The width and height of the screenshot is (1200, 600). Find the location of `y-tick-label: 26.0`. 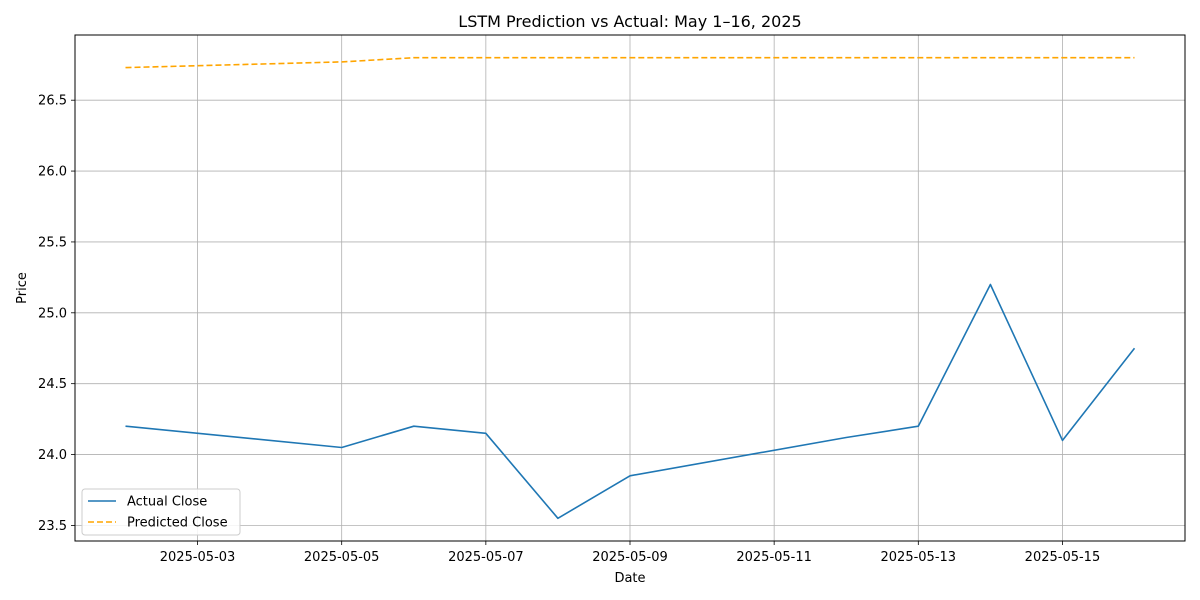

y-tick-label: 26.0 is located at coordinates (52, 172).